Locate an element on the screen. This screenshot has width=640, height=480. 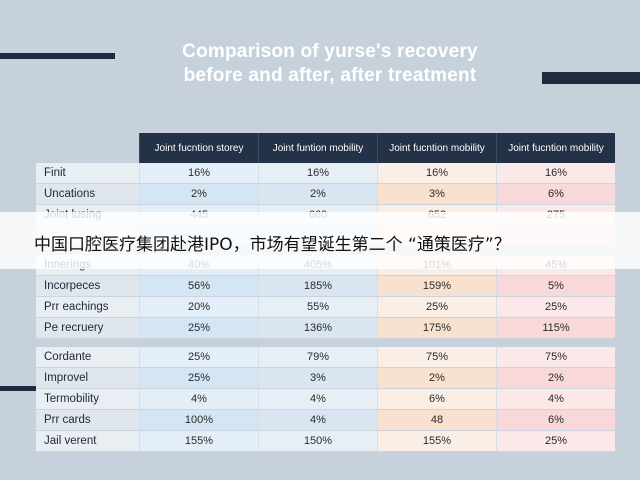
group-separator-cell is located at coordinates (325, 342).